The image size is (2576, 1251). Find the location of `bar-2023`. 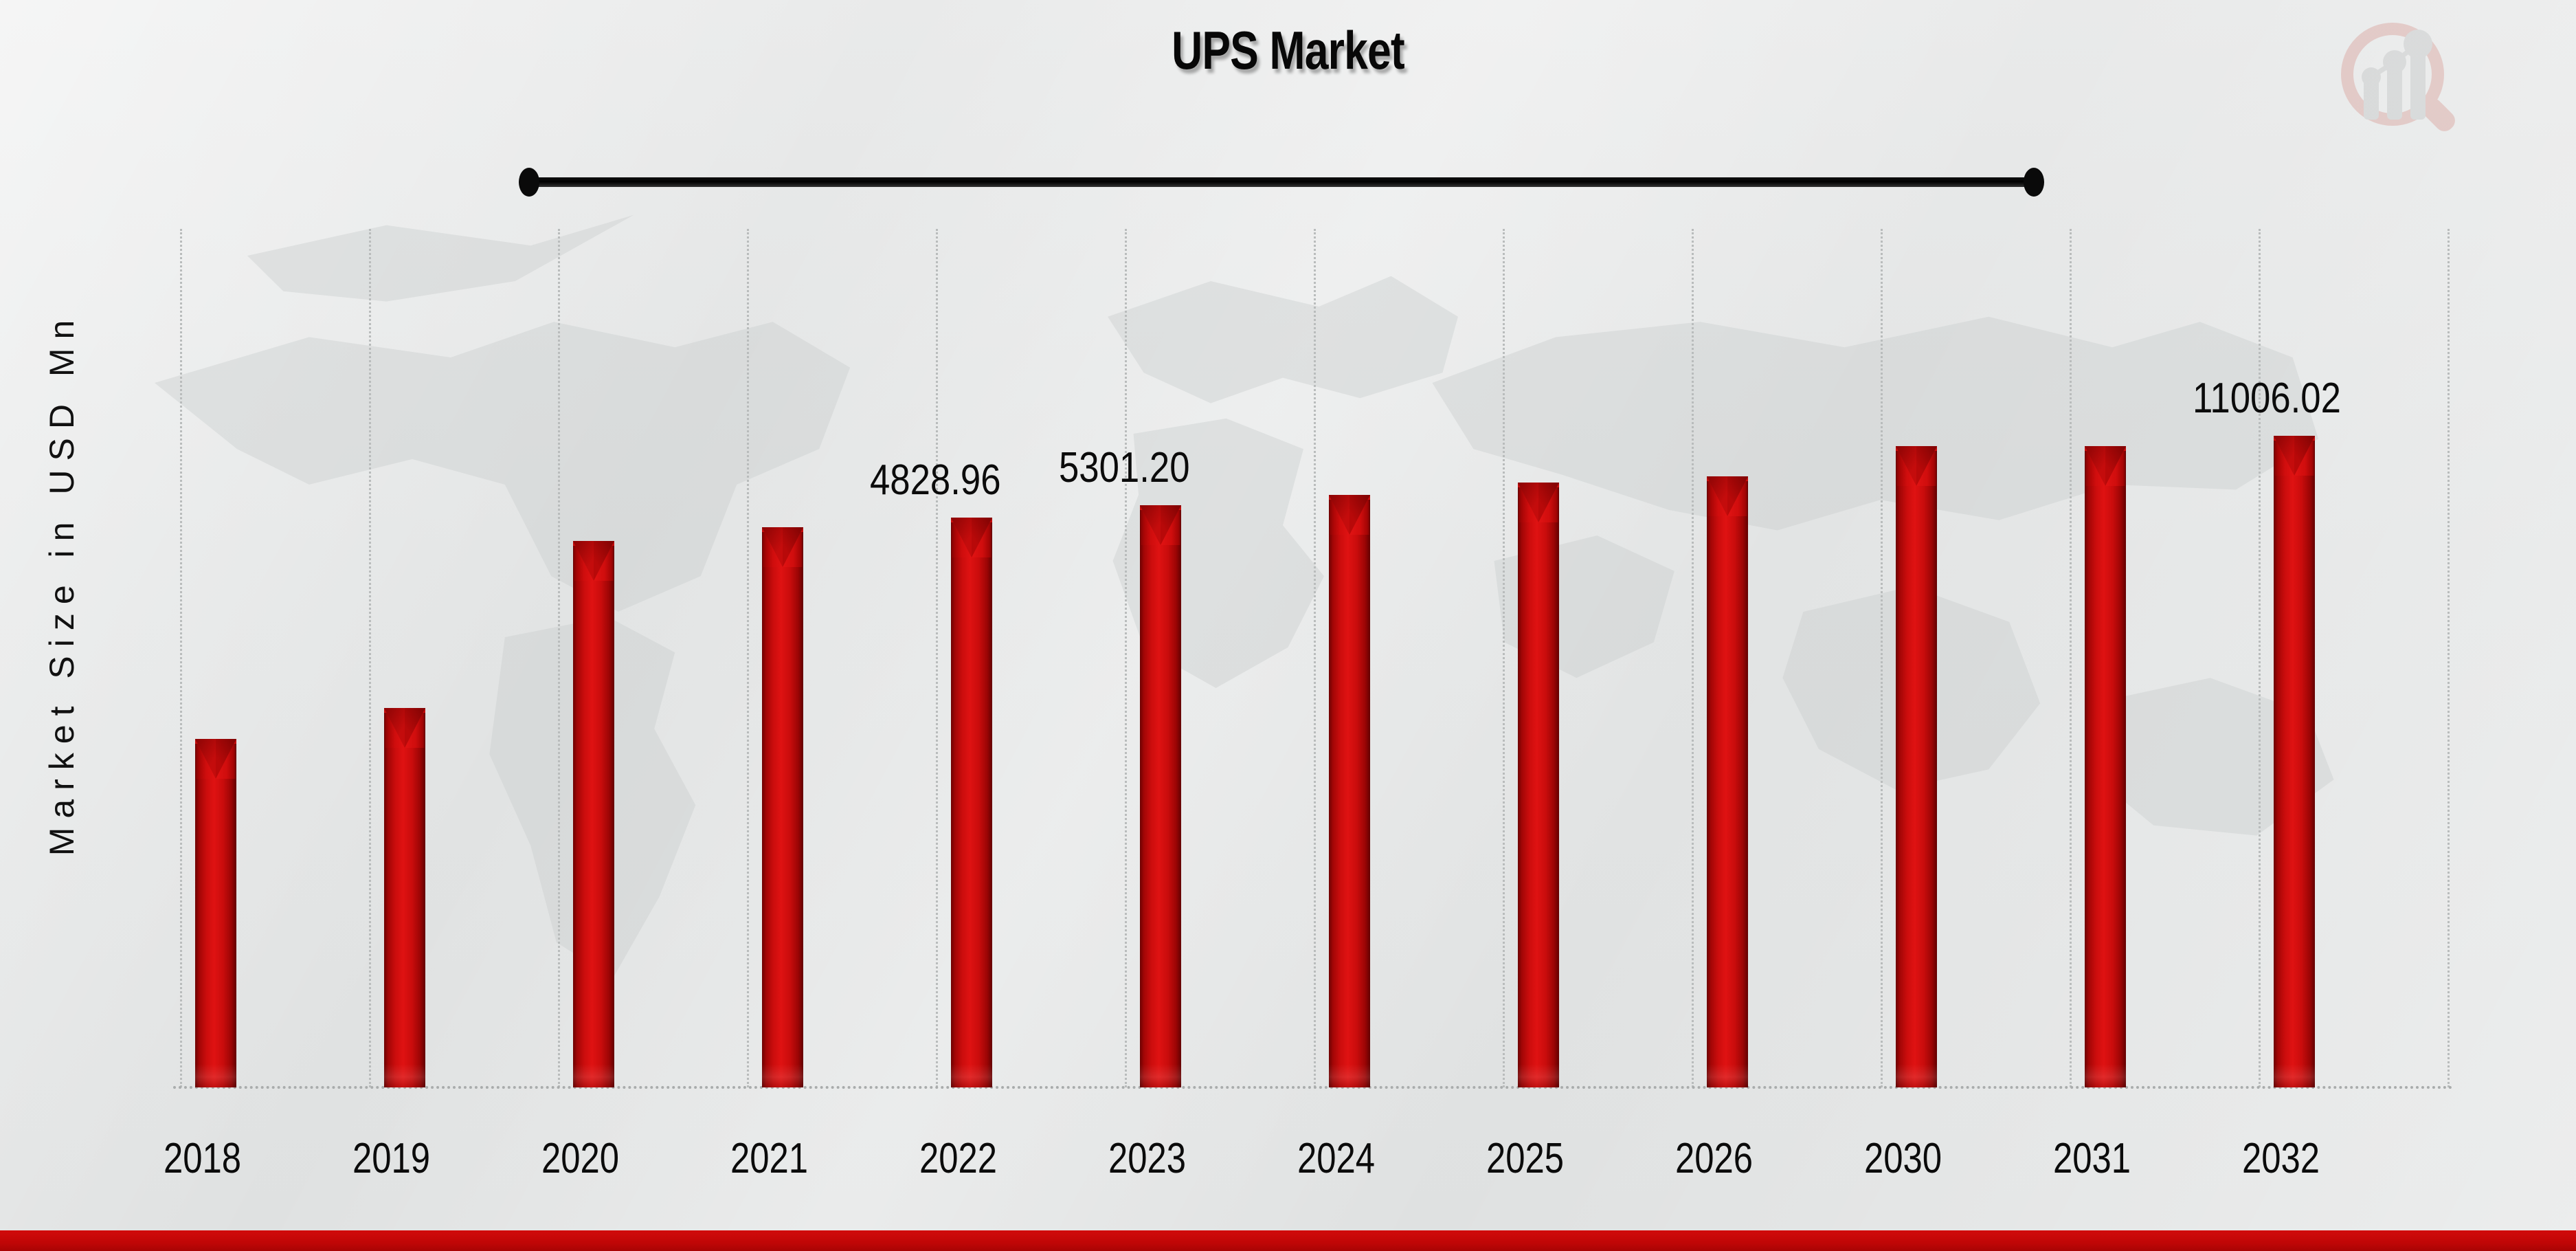

bar-2023 is located at coordinates (1160, 796).